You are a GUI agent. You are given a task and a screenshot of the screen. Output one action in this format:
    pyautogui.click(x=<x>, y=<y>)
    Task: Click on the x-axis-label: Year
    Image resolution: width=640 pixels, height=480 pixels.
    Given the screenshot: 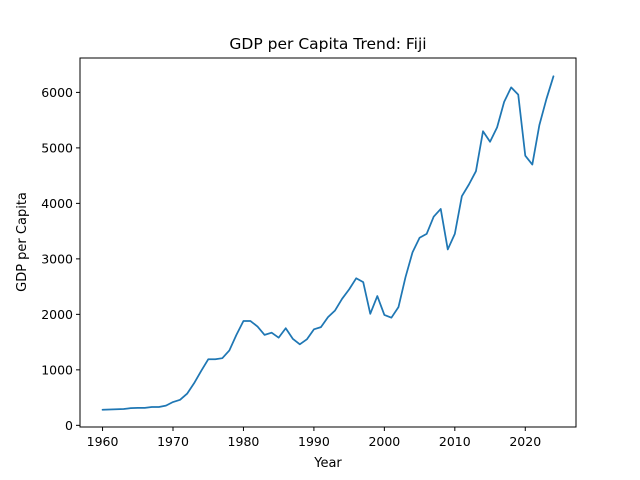 What is the action you would take?
    pyautogui.click(x=327, y=463)
    